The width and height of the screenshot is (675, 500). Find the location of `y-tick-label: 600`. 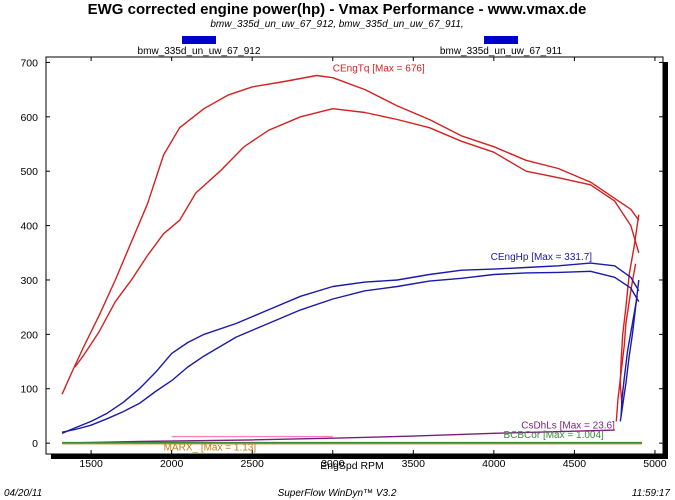

y-tick-label: 600 is located at coordinates (29, 118).